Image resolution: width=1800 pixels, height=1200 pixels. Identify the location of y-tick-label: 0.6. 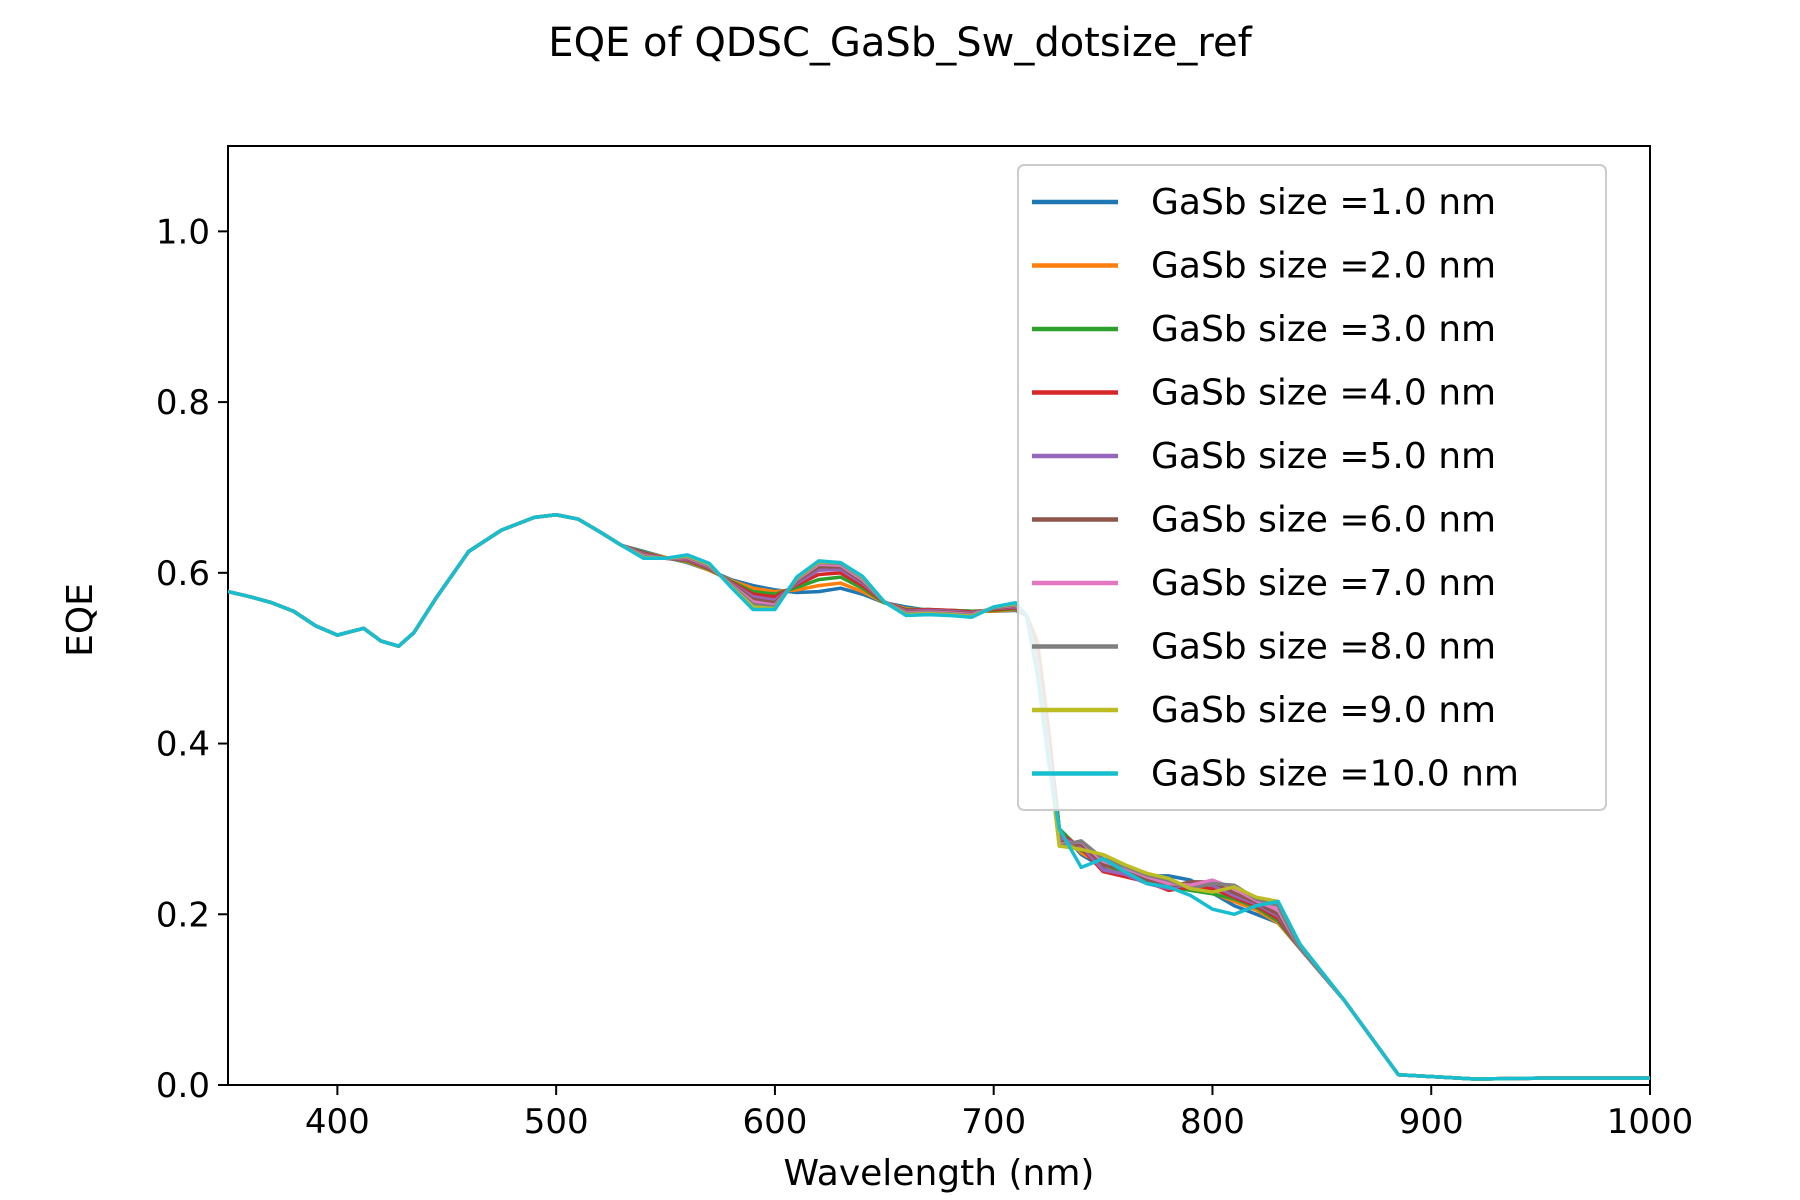
(183, 574).